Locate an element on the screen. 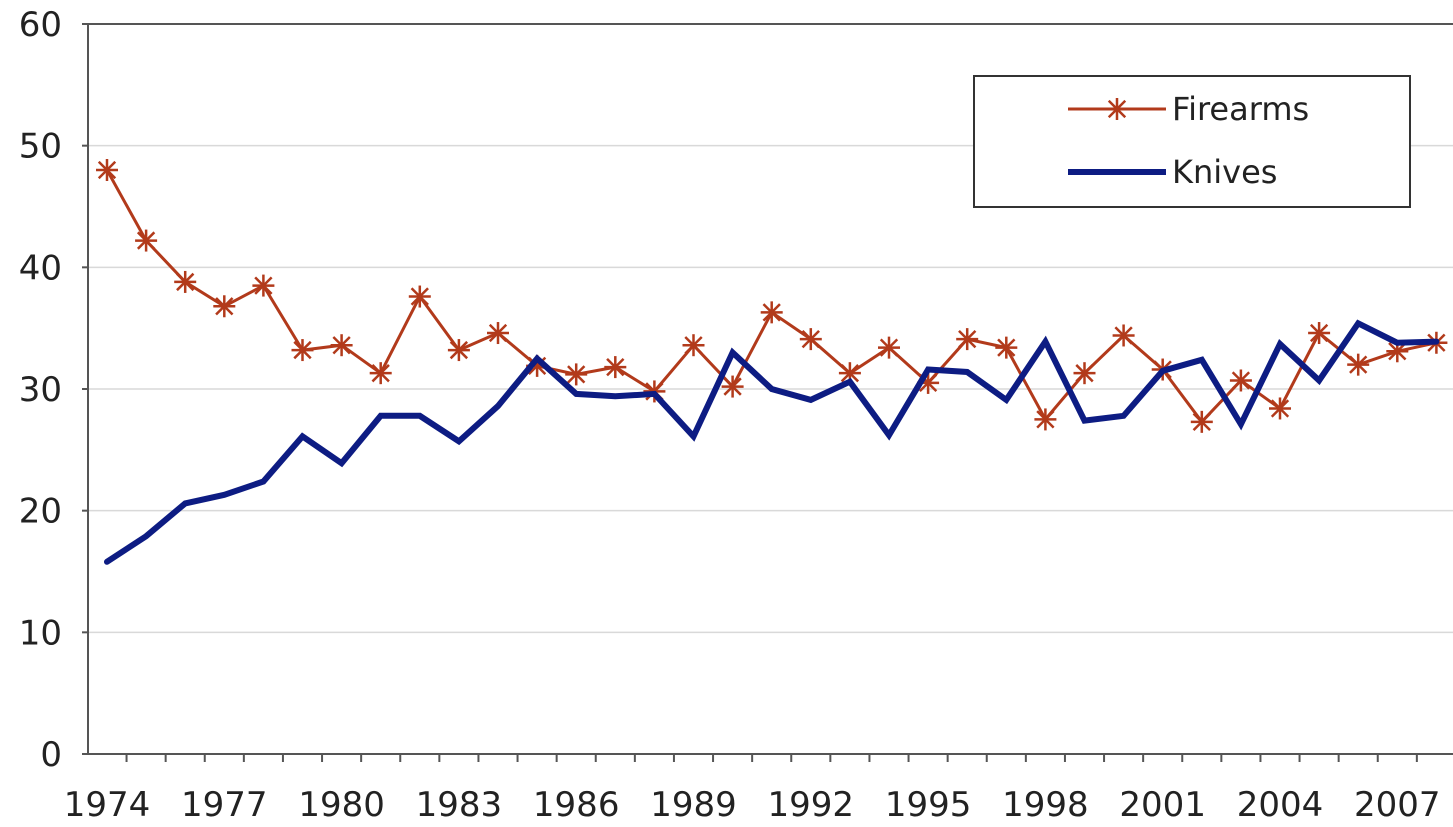  data-point-firearms-1982-d2 is located at coordinates (419, 296).